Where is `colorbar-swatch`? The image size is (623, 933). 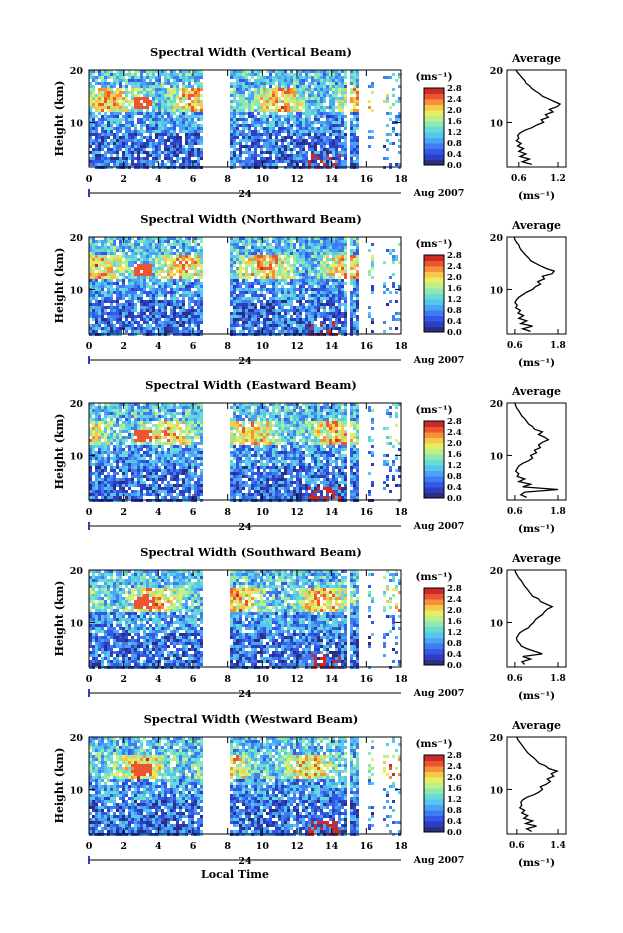 colorbar-swatch is located at coordinates (434, 264).